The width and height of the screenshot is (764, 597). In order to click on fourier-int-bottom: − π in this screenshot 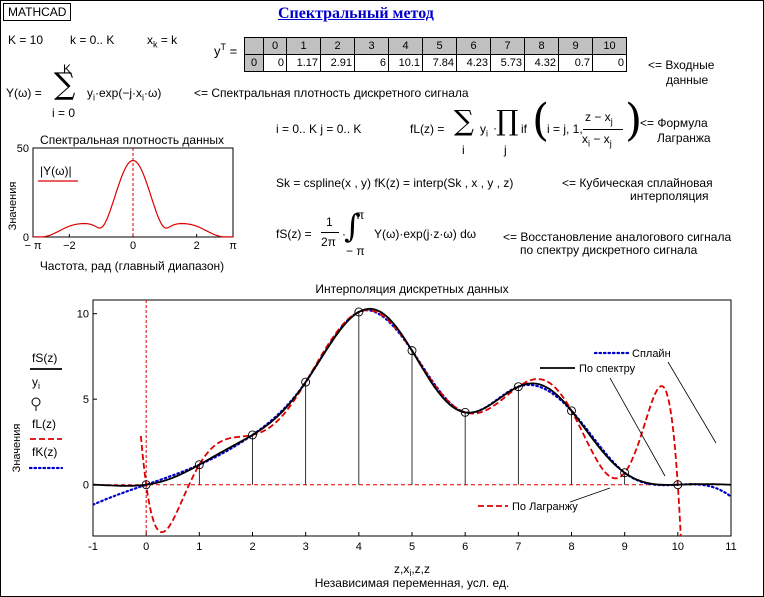, I will do `click(355, 251)`.